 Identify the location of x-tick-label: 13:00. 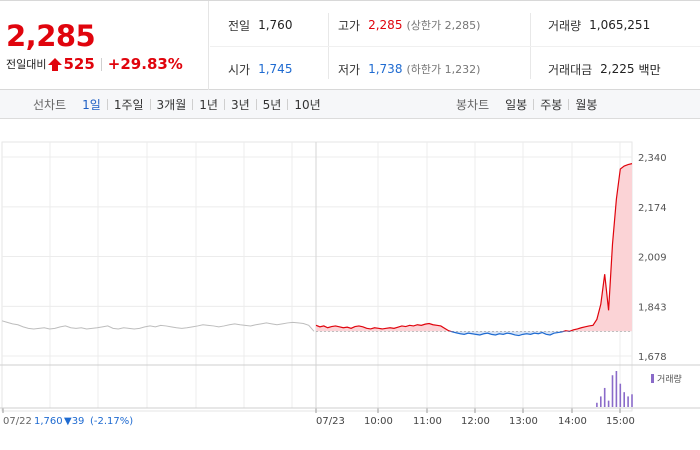
(523, 421).